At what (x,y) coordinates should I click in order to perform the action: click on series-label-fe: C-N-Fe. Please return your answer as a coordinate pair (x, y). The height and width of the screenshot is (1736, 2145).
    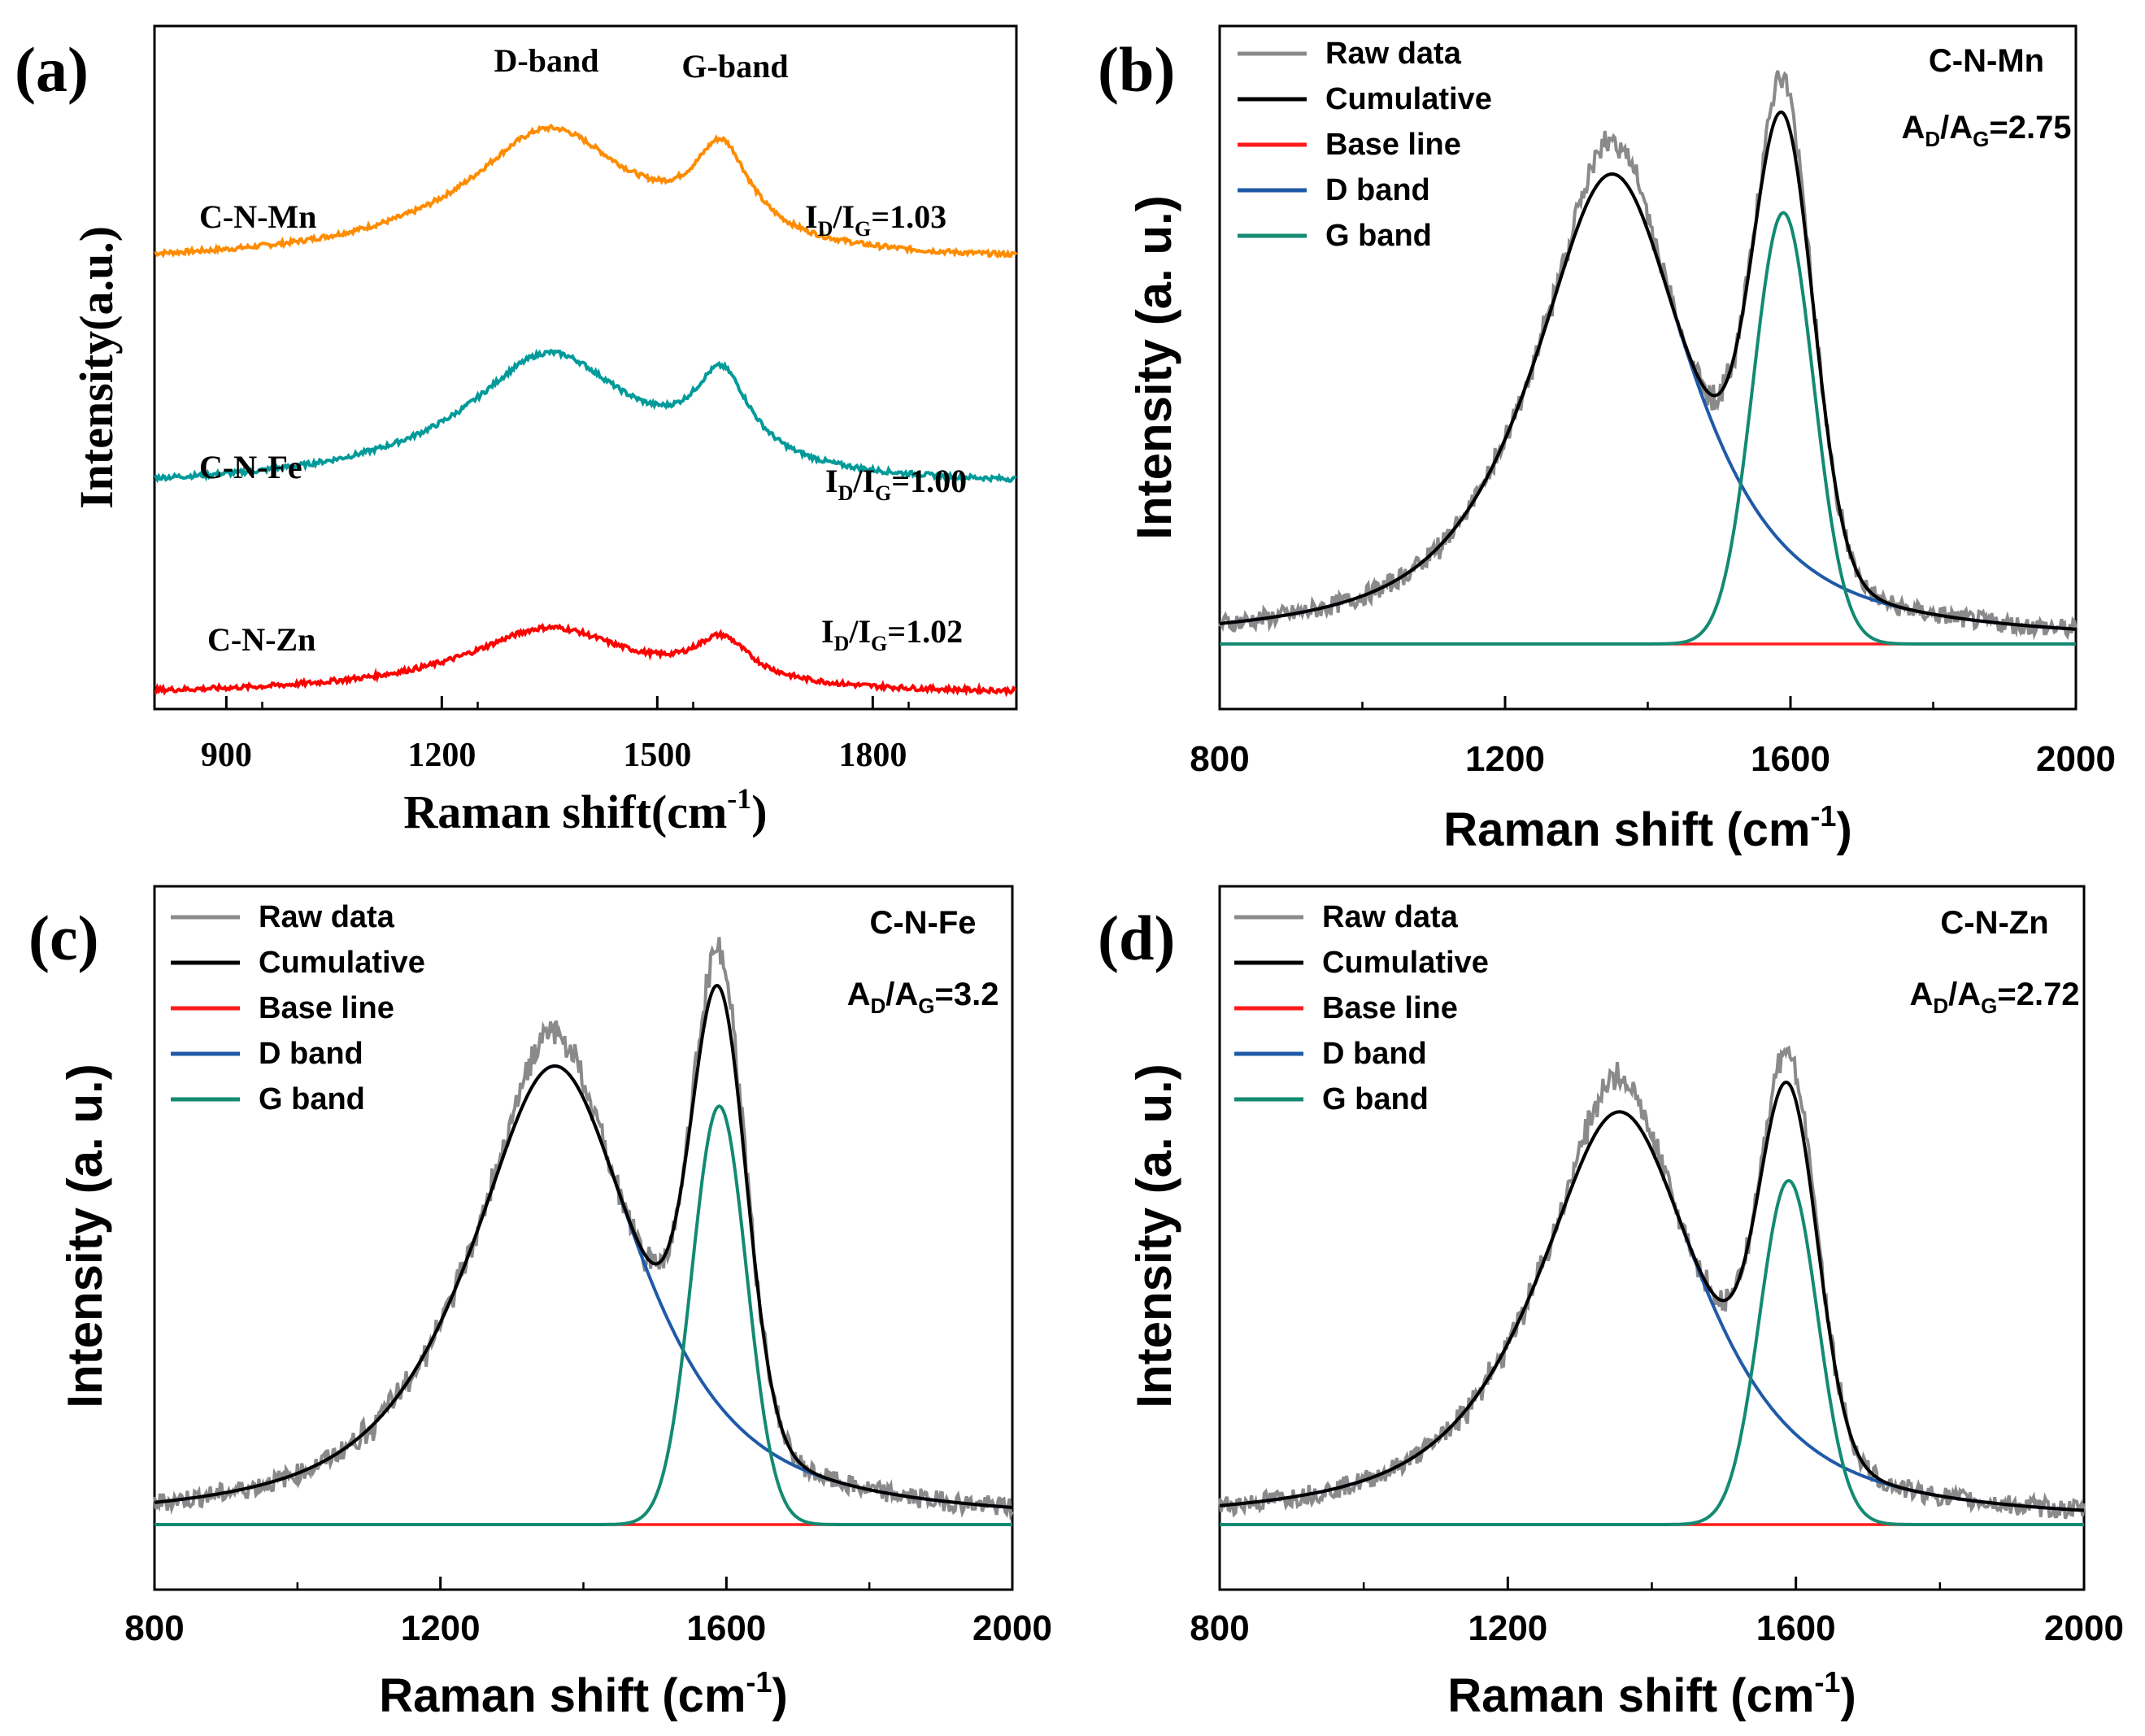
    Looking at the image, I should click on (250, 467).